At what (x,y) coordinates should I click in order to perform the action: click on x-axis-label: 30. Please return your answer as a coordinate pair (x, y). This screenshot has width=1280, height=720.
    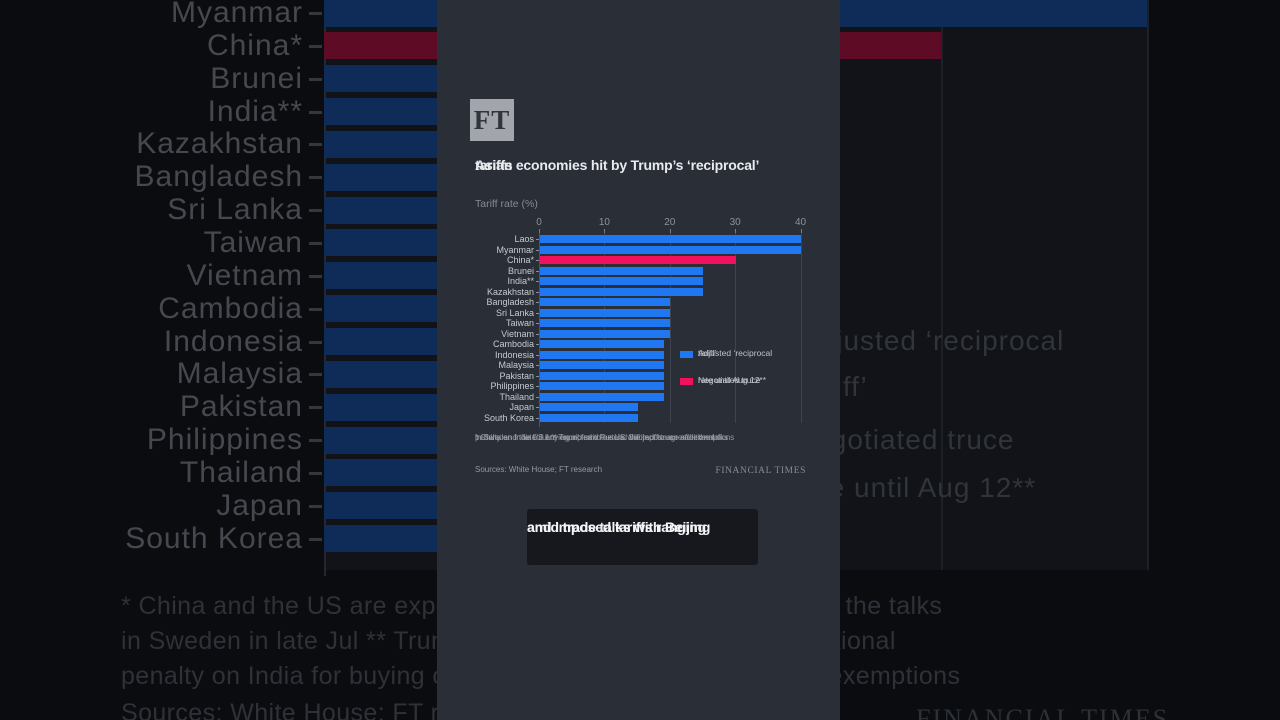
    Looking at the image, I should click on (735, 222).